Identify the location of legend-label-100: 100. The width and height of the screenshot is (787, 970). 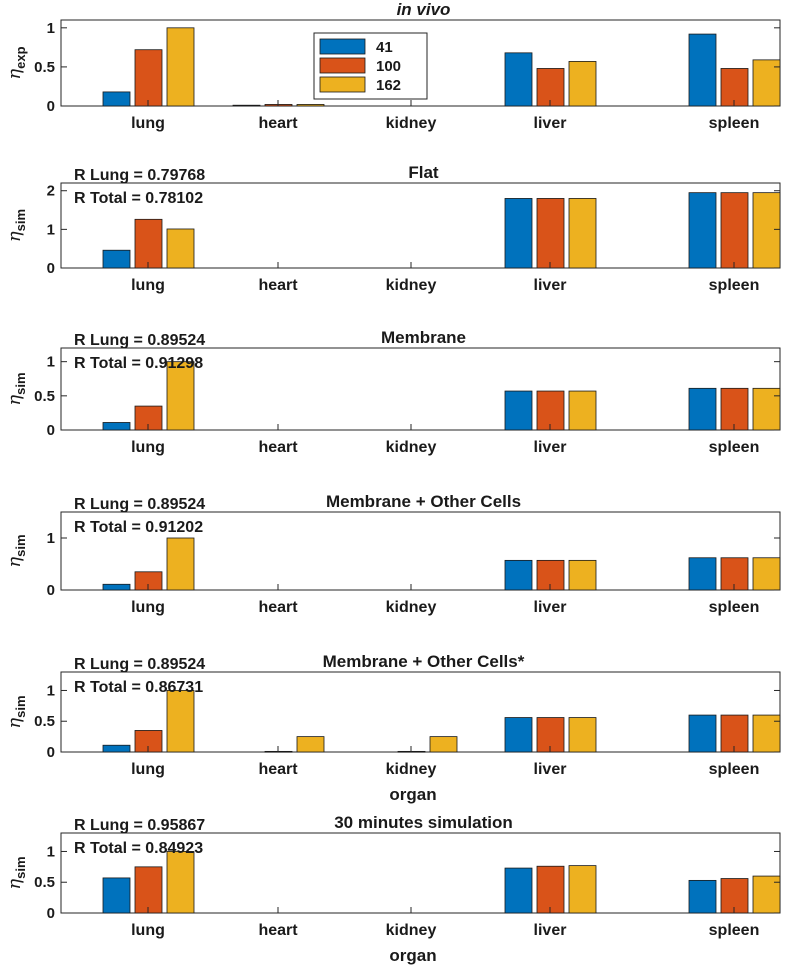
(388, 66).